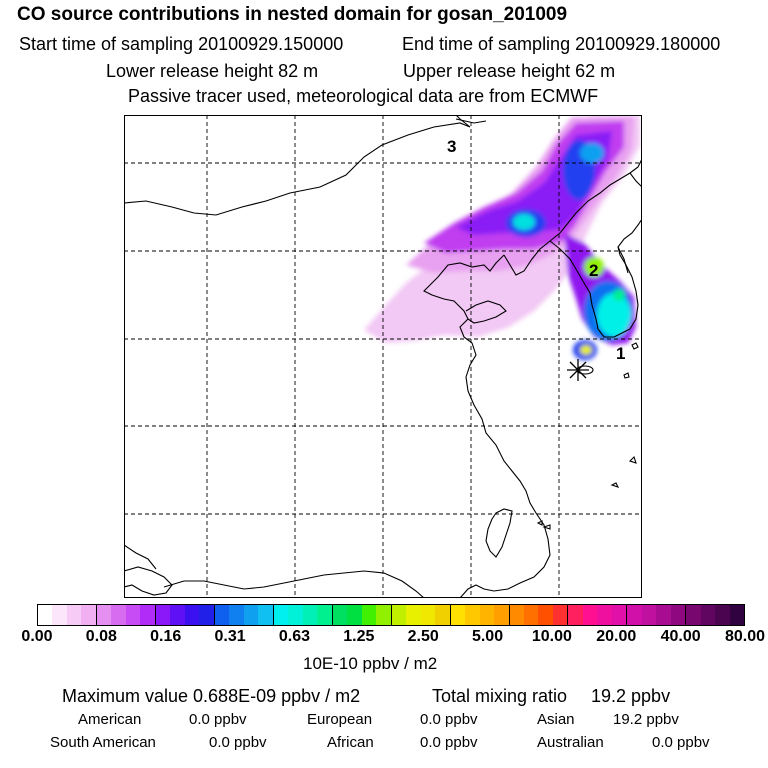 Image resolution: width=768 pixels, height=768 pixels. Describe the element at coordinates (592, 153) in the screenshot. I see `core-cyan-b` at that location.